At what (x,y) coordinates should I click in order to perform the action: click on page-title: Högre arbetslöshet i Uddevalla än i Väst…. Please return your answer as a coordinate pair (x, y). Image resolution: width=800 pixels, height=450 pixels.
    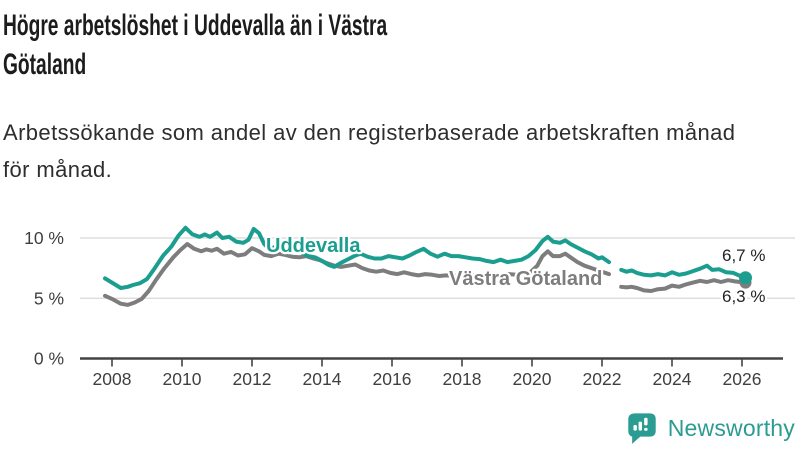
    Looking at the image, I should click on (195, 45).